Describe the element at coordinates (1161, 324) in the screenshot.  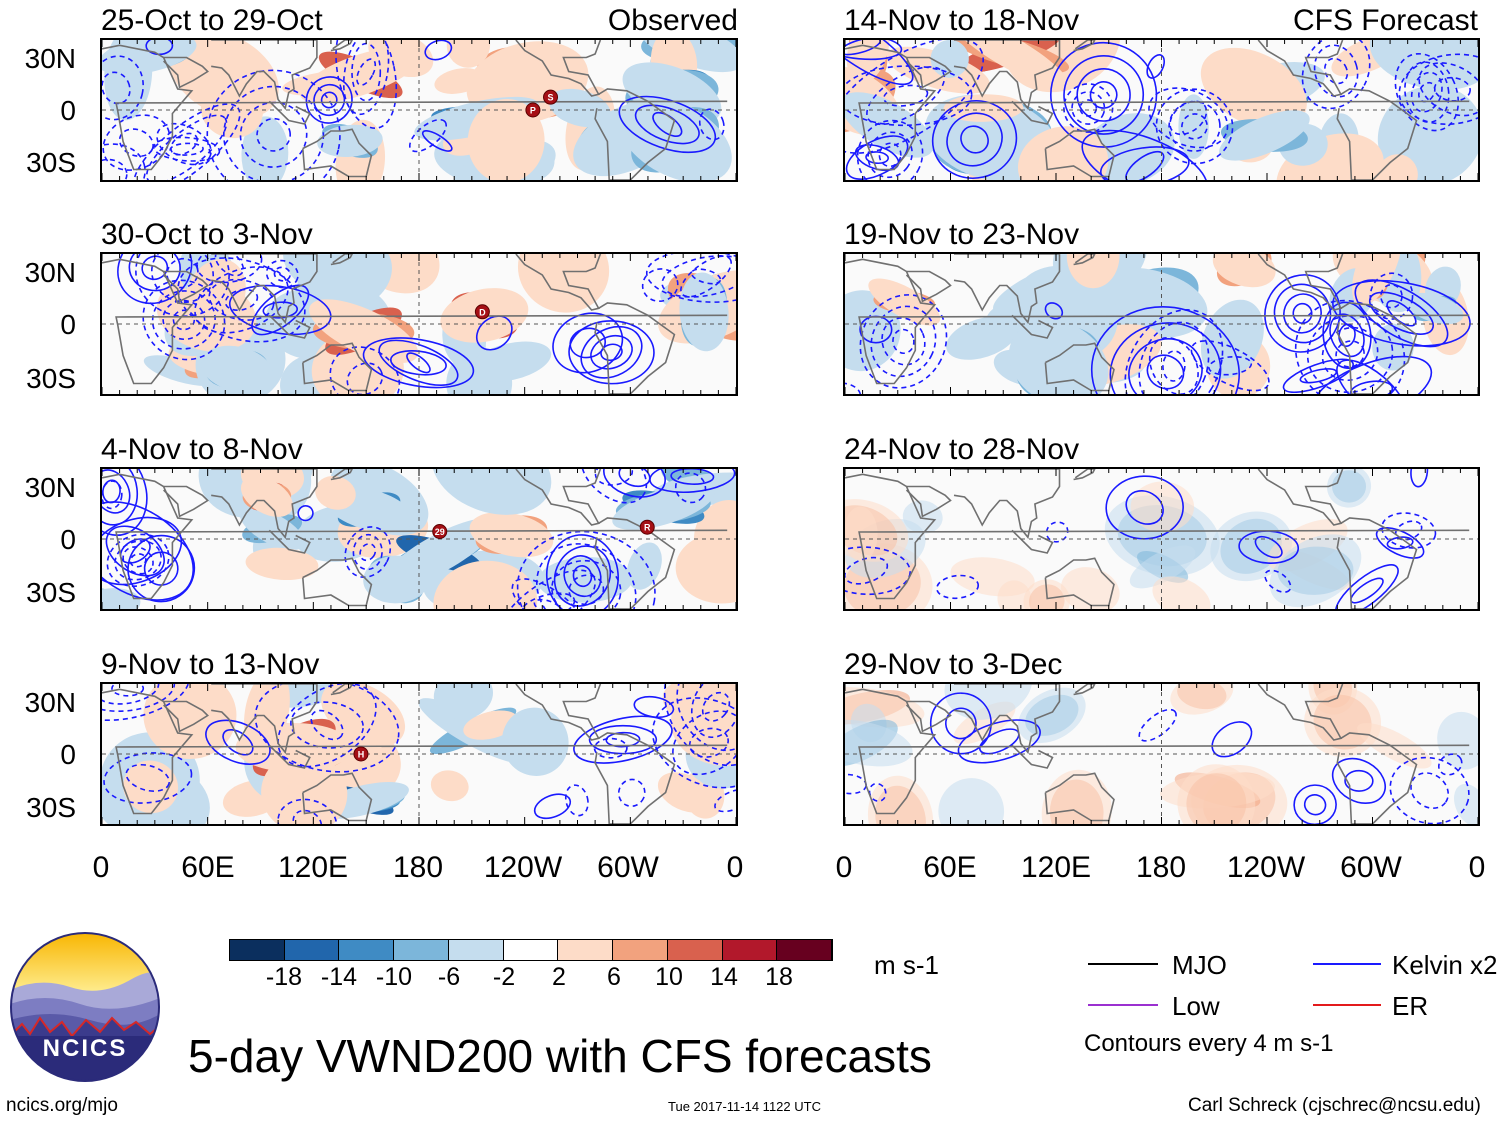
I see `map-plot` at that location.